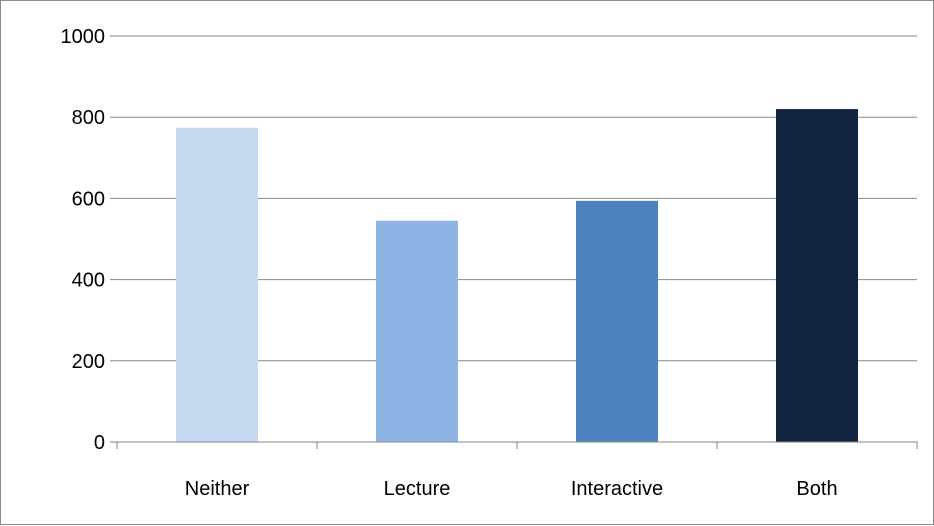 The image size is (934, 526). Describe the element at coordinates (83, 240) in the screenshot. I see `y-axis-tick-labels: 0 200 400 600 800 1000` at that location.